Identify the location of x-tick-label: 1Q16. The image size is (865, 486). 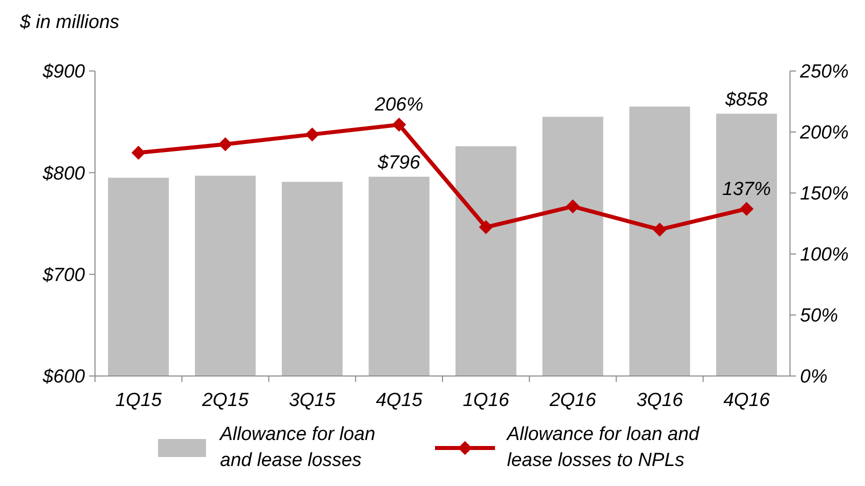
(486, 400).